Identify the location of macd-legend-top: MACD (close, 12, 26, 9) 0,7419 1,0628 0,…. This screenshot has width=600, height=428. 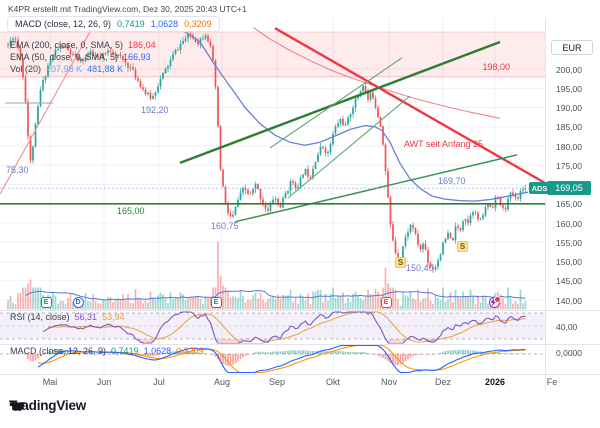
(113, 24).